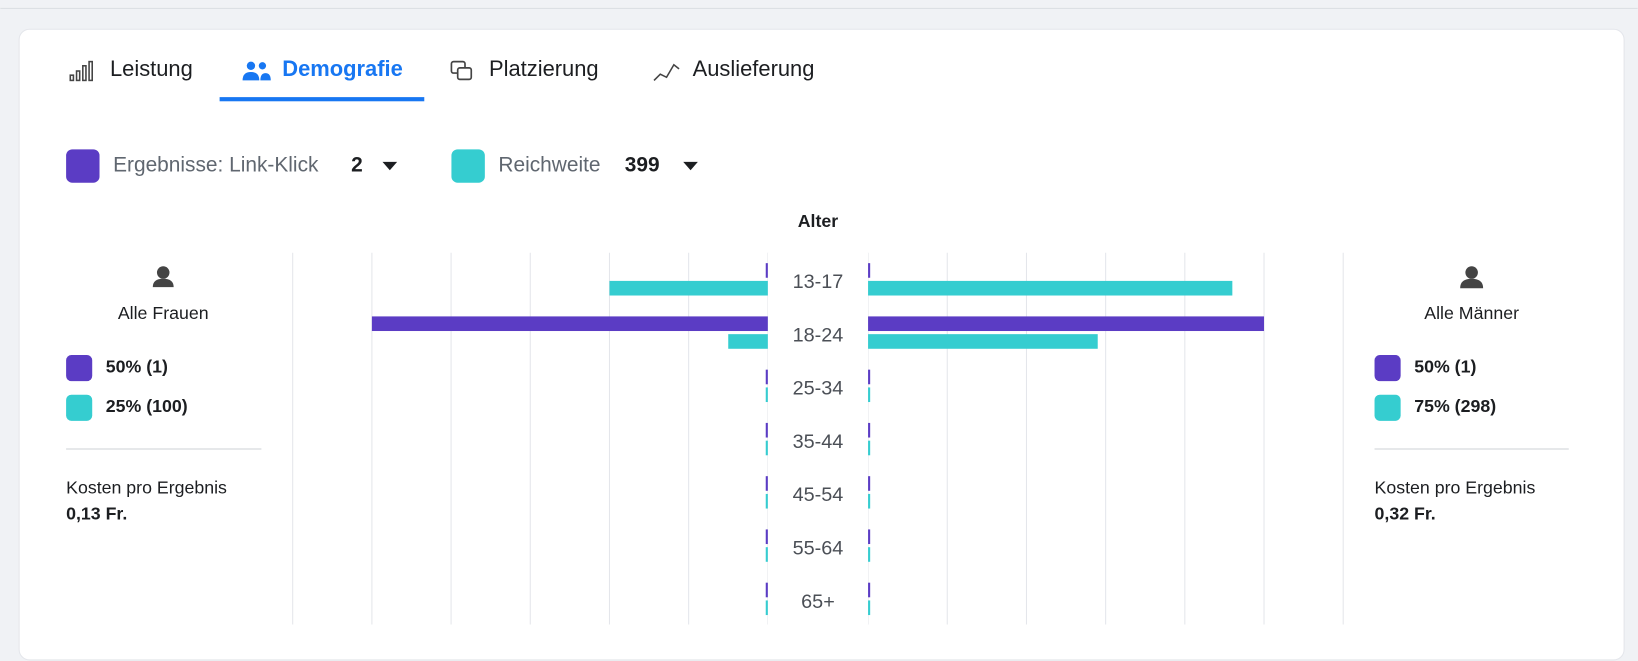  What do you see at coordinates (818, 282) in the screenshot?
I see `category-label: 13-17` at bounding box center [818, 282].